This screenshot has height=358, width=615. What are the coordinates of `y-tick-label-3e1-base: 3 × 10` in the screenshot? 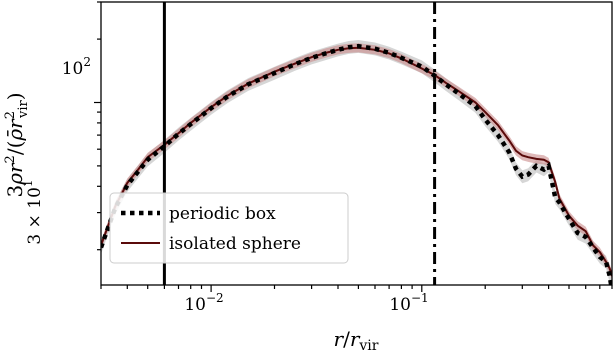 It's located at (35, 216).